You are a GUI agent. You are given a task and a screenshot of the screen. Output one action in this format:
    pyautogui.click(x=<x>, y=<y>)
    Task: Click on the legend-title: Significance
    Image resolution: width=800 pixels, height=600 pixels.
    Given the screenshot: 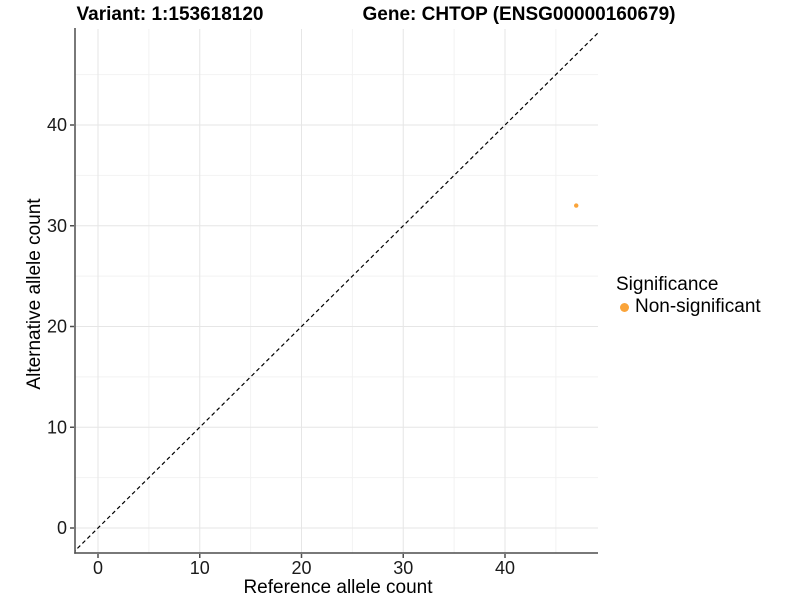 What is the action you would take?
    pyautogui.click(x=667, y=284)
    